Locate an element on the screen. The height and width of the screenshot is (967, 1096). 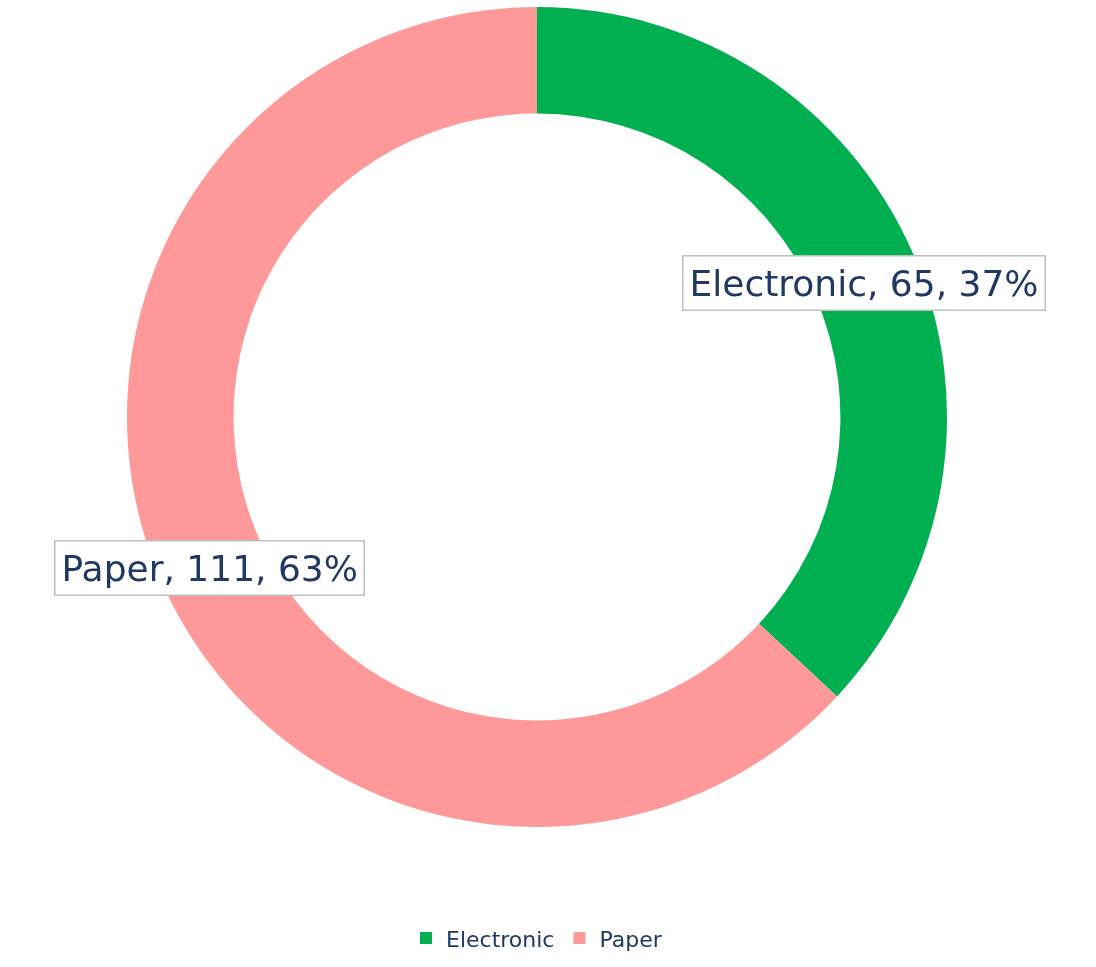
legend-label: Paper is located at coordinates (631, 939).